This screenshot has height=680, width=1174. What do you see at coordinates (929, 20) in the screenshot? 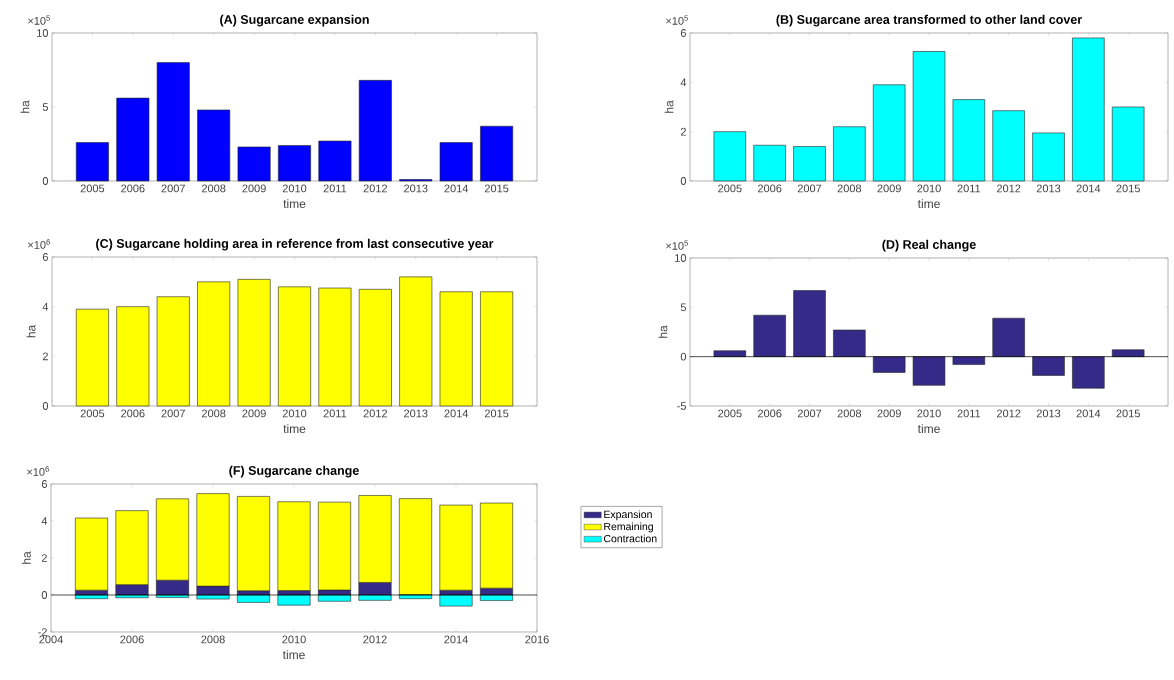
I see `chart-title: (B) Sugarcane area transformed to other land cover` at bounding box center [929, 20].